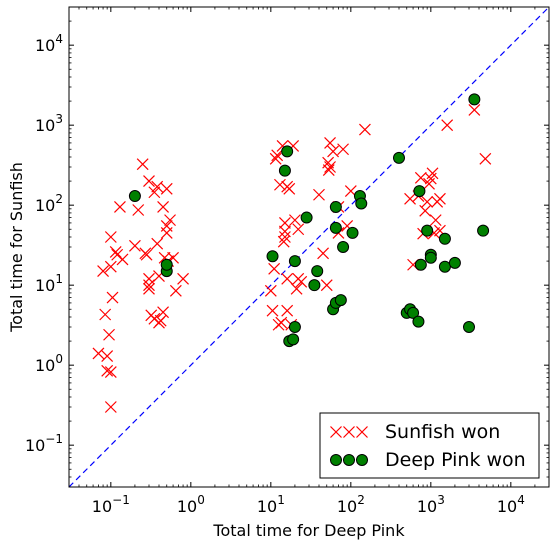 This screenshot has height=544, width=556. I want to click on x-tick-label: 10³, so click(431, 504).